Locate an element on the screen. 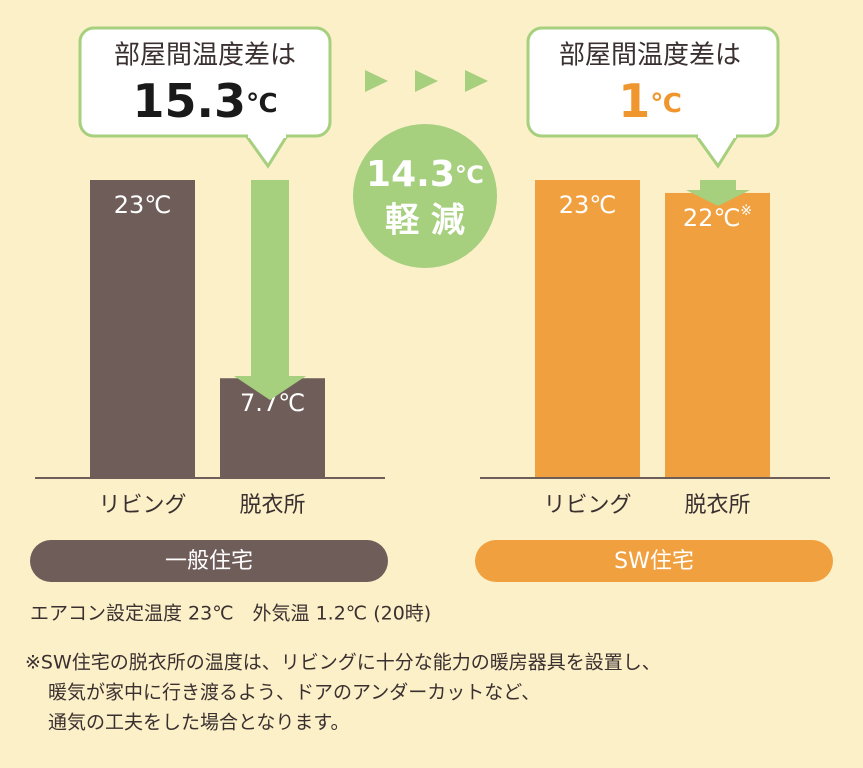 This screenshot has height=768, width=863. triangles is located at coordinates (426, 81).